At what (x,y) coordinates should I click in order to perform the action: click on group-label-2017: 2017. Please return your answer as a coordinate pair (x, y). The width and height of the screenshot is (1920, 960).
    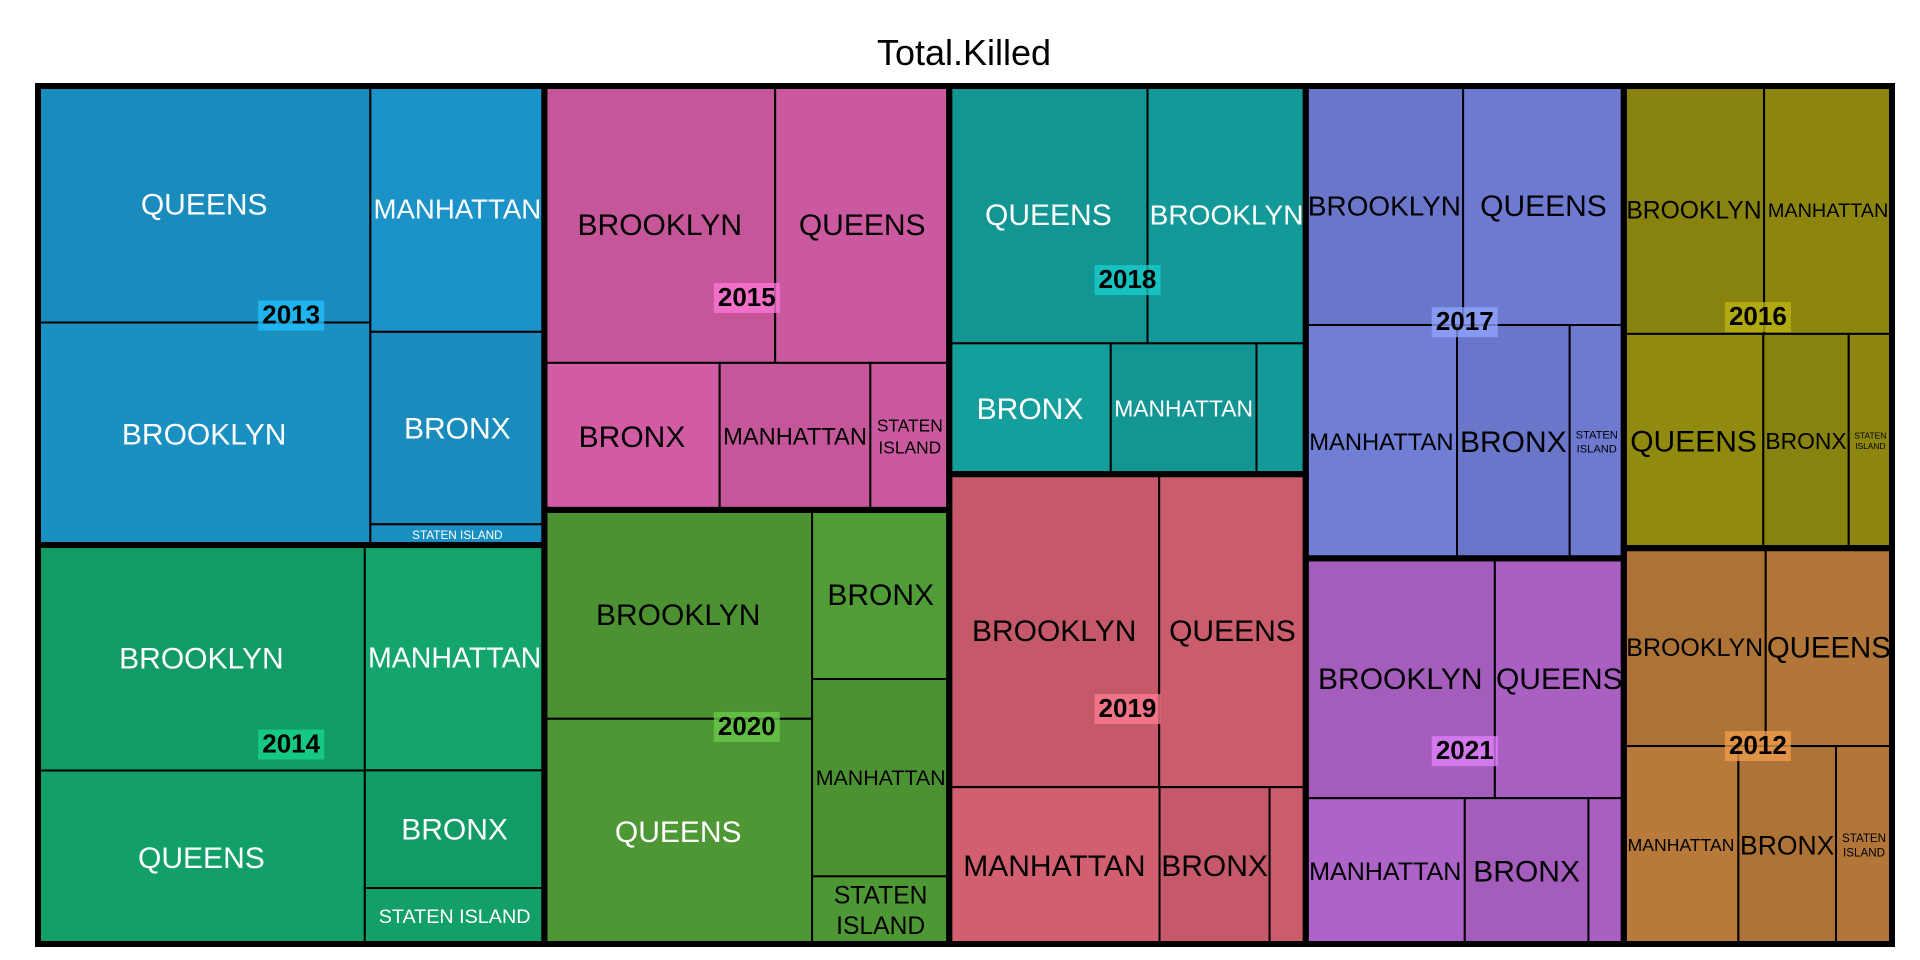
    Looking at the image, I should click on (1465, 321).